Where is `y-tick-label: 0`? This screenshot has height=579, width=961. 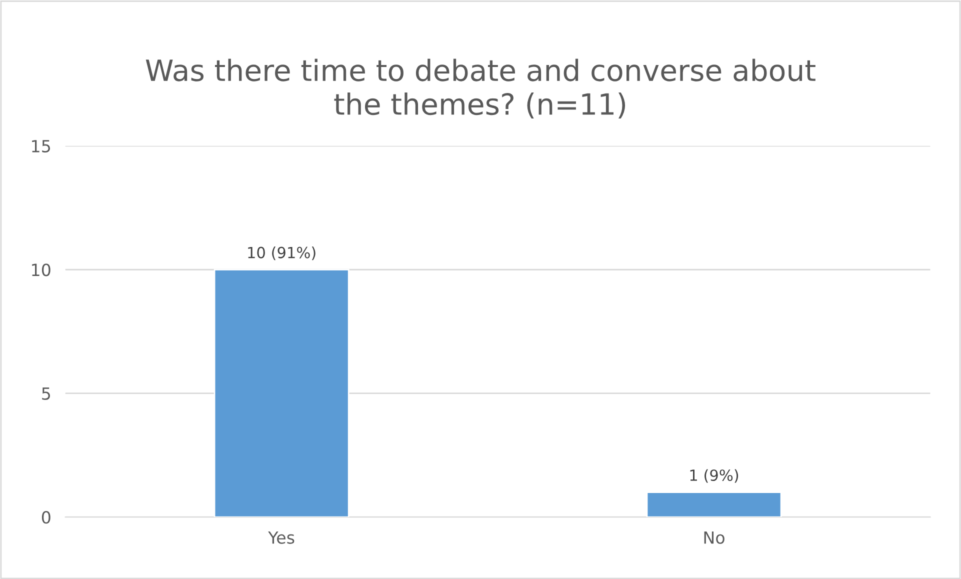
y-tick-label: 0 is located at coordinates (46, 517).